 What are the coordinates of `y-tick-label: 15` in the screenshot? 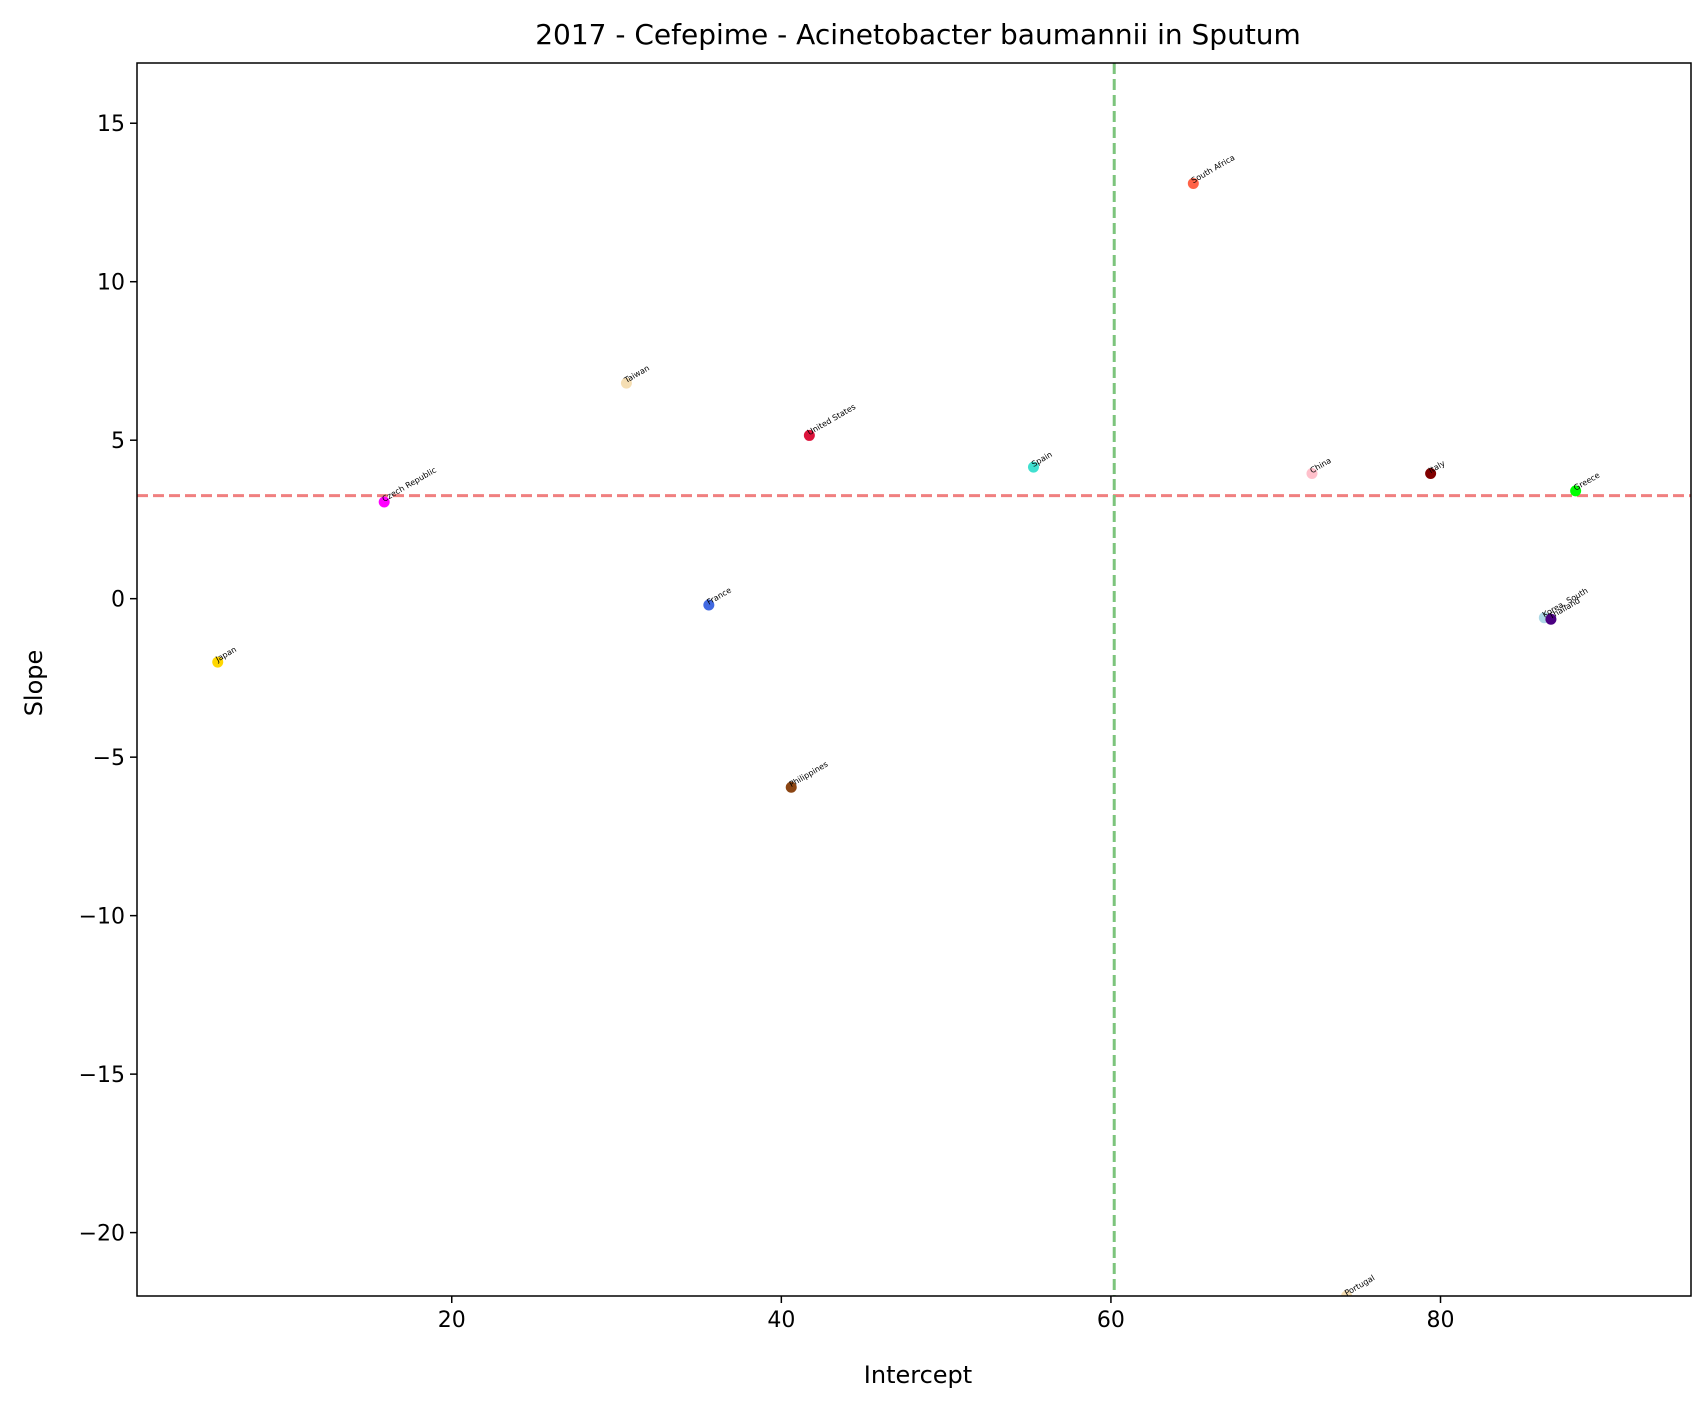 It's located at (111, 124).